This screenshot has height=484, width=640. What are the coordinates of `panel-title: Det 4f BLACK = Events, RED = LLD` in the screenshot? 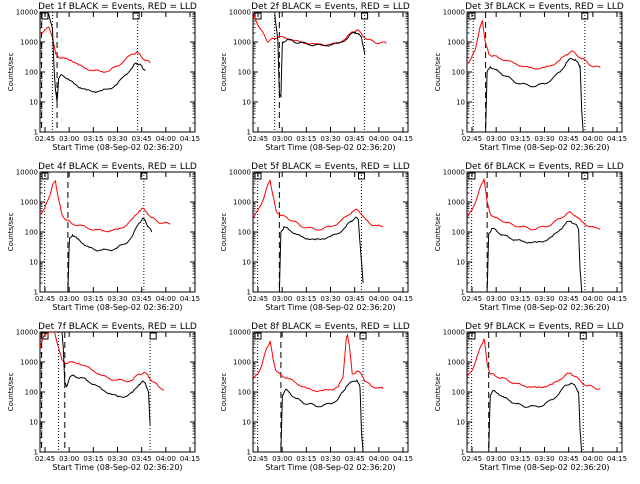 It's located at (117, 167).